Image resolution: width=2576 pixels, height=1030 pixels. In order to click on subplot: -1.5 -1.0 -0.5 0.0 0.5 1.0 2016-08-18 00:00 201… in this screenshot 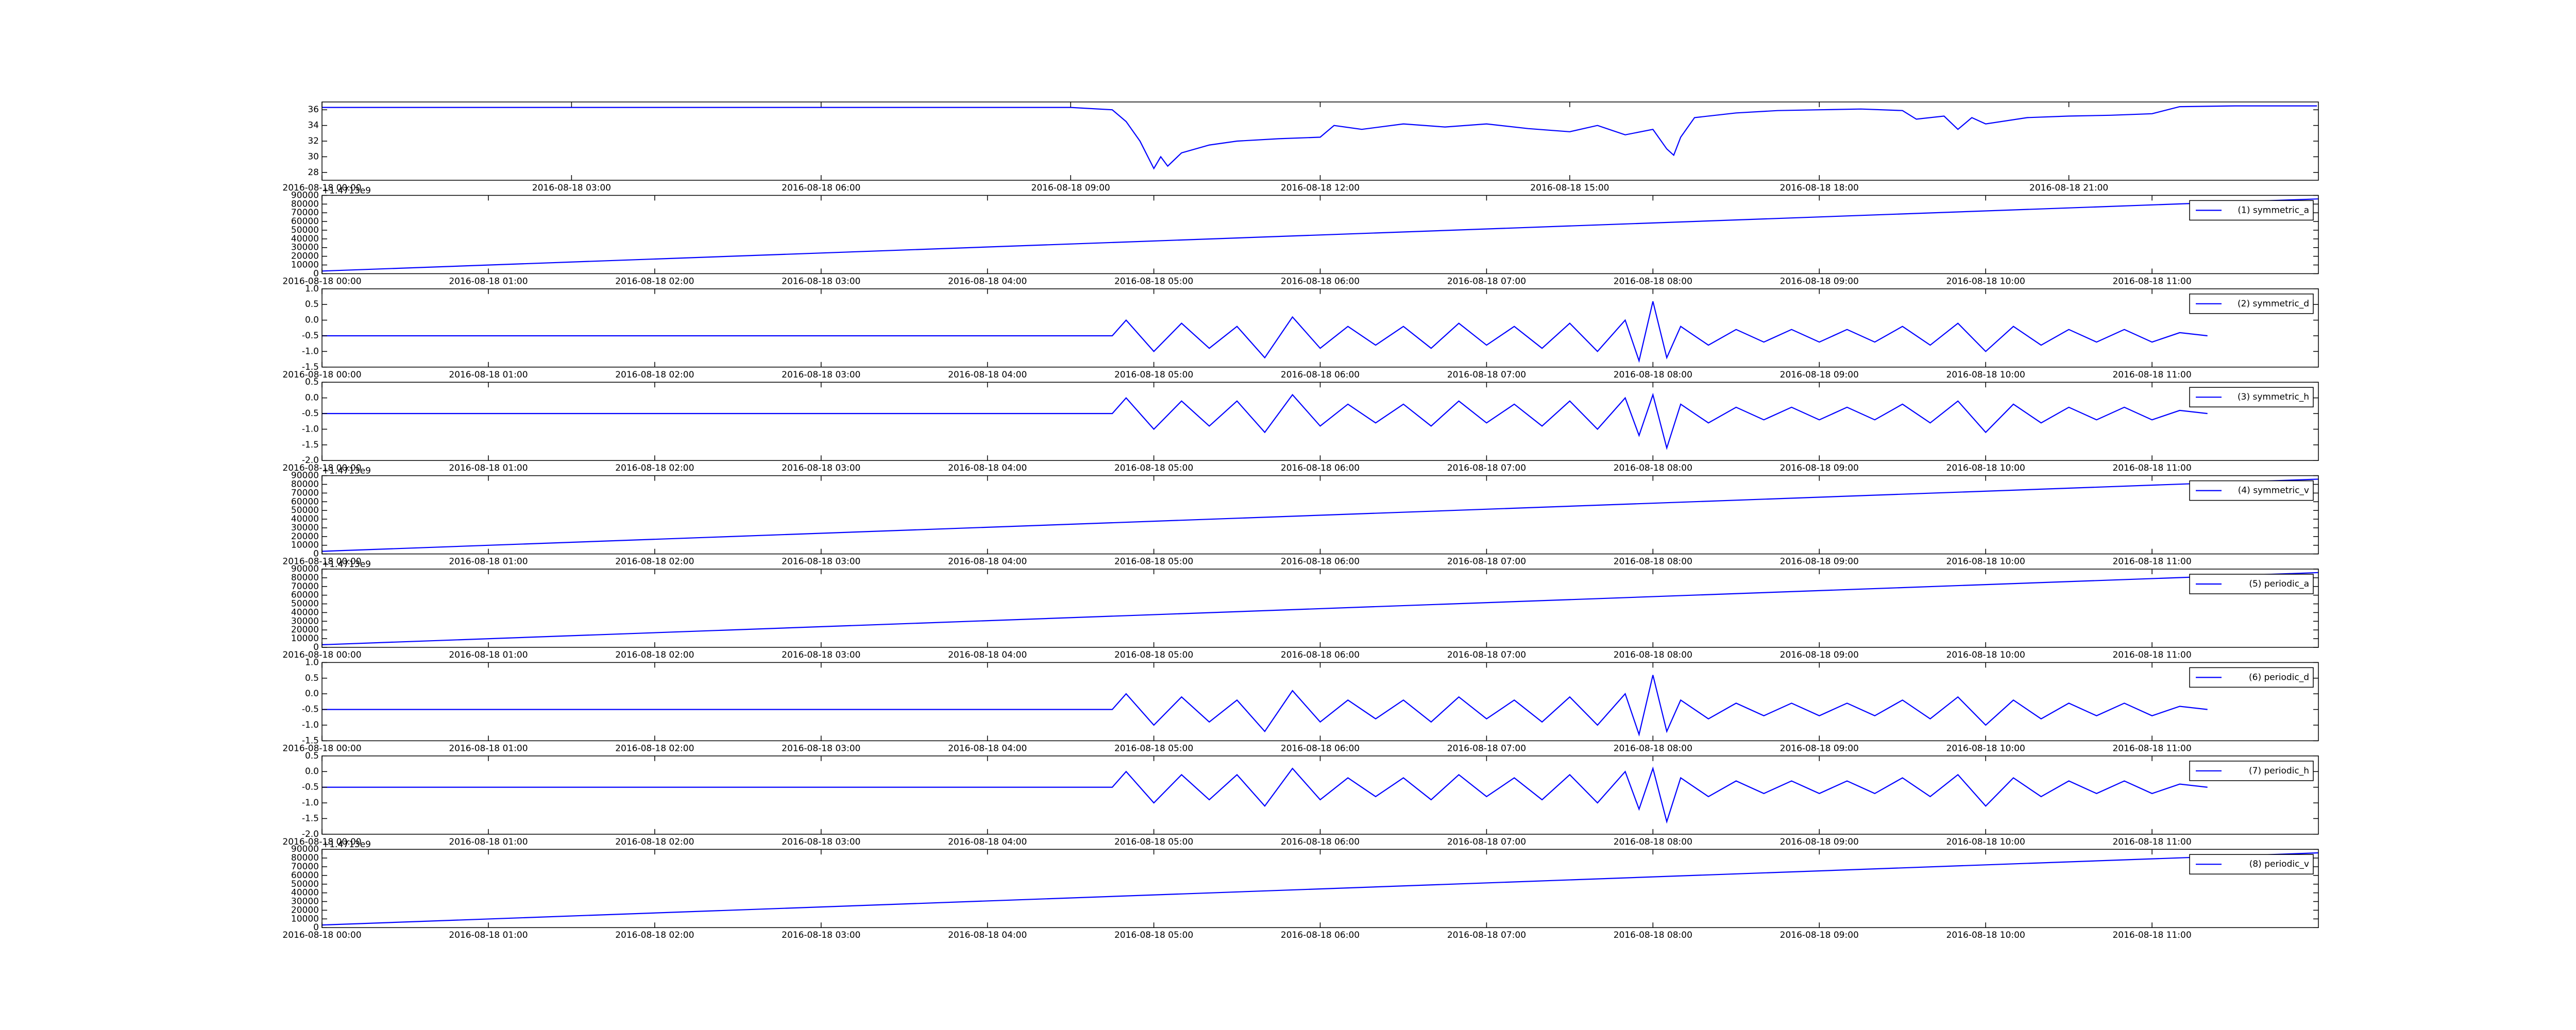, I will do `click(1300, 332)`.